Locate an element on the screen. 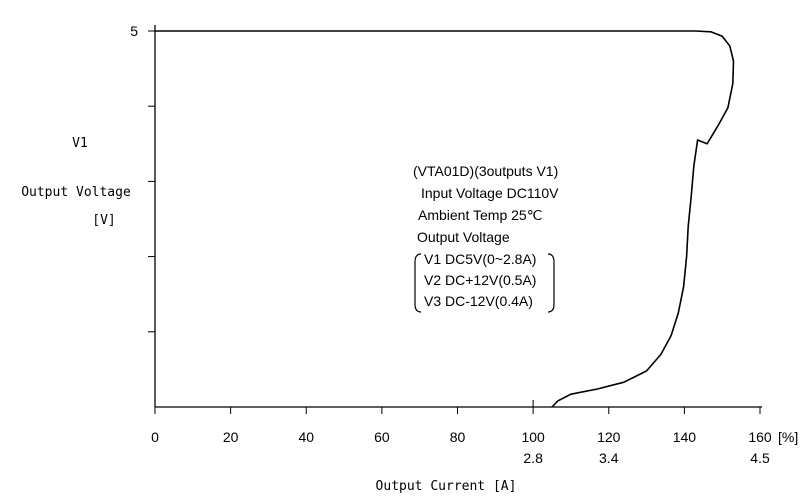  y-axis-label-line3: [V] is located at coordinates (103, 220).